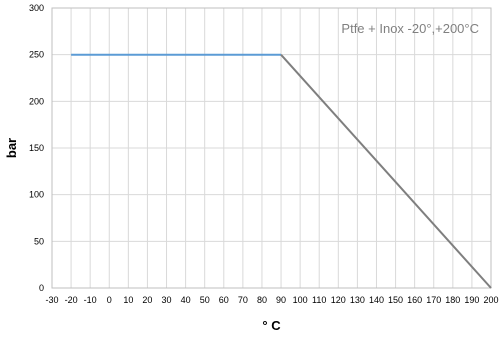 The width and height of the screenshot is (500, 338). Describe the element at coordinates (224, 300) in the screenshot. I see `x-tick-label: 60` at that location.